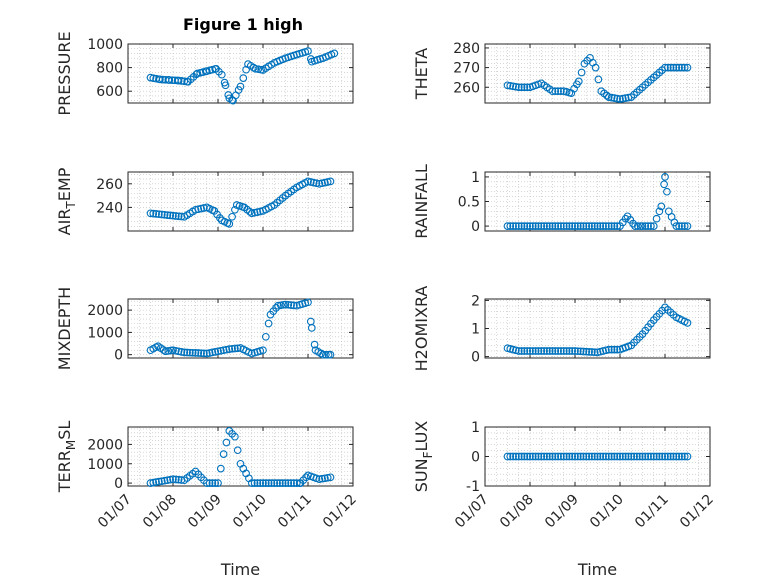  Describe the element at coordinates (240, 569) in the screenshot. I see `x-axis-label: Time` at that location.